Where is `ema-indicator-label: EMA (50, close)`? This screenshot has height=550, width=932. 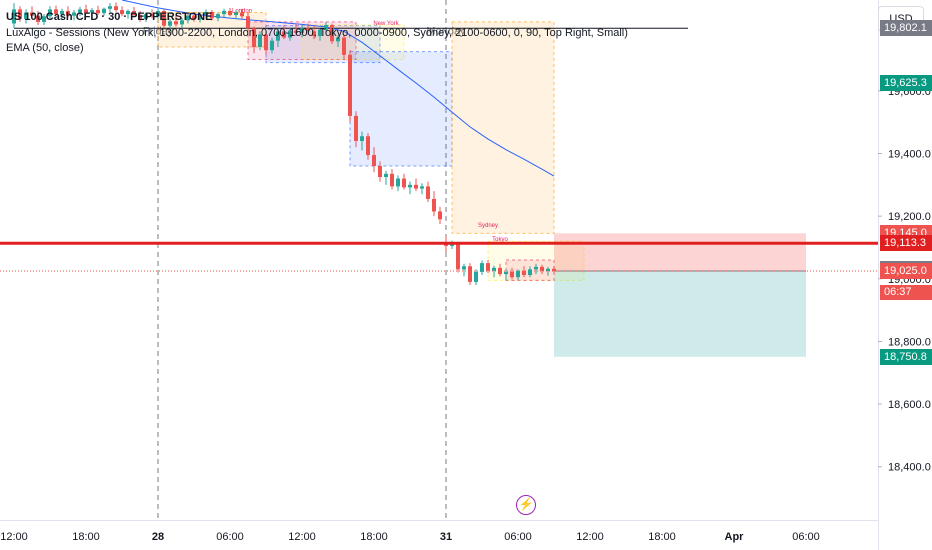
ema-indicator-label: EMA (50, close) is located at coordinates (45, 48).